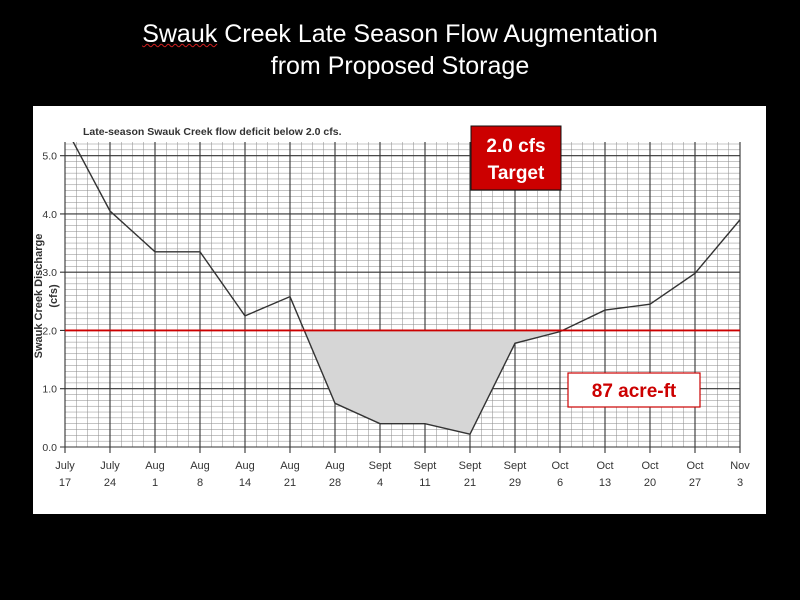 The image size is (800, 600). What do you see at coordinates (54, 296) in the screenshot?
I see `y-axis-unit: (cfs)` at bounding box center [54, 296].